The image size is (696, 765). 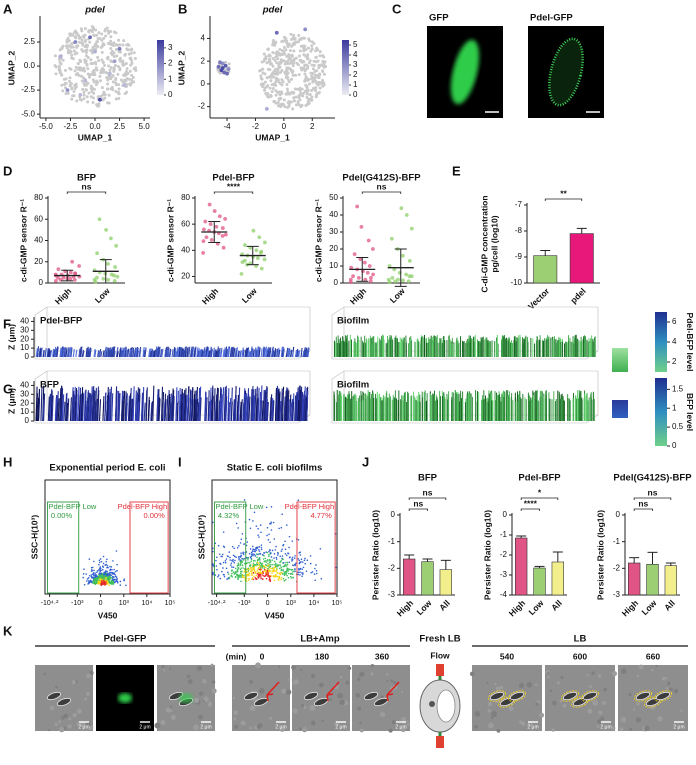 What do you see at coordinates (234, 186) in the screenshot?
I see `significance-label: ****` at bounding box center [234, 186].